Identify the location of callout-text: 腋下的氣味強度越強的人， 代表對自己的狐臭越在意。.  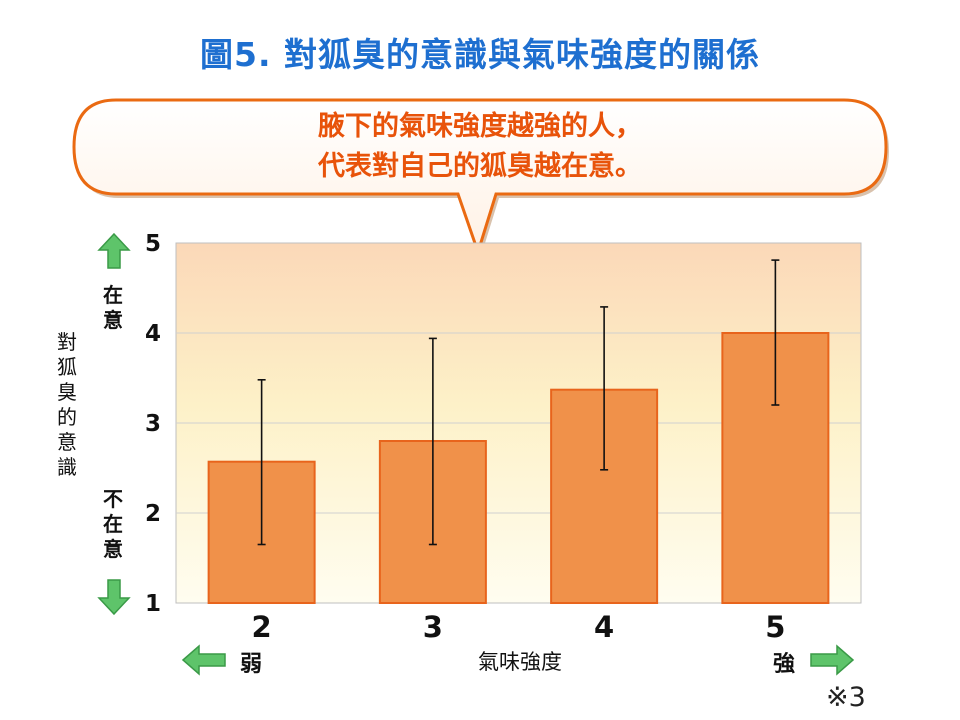
(480, 147).